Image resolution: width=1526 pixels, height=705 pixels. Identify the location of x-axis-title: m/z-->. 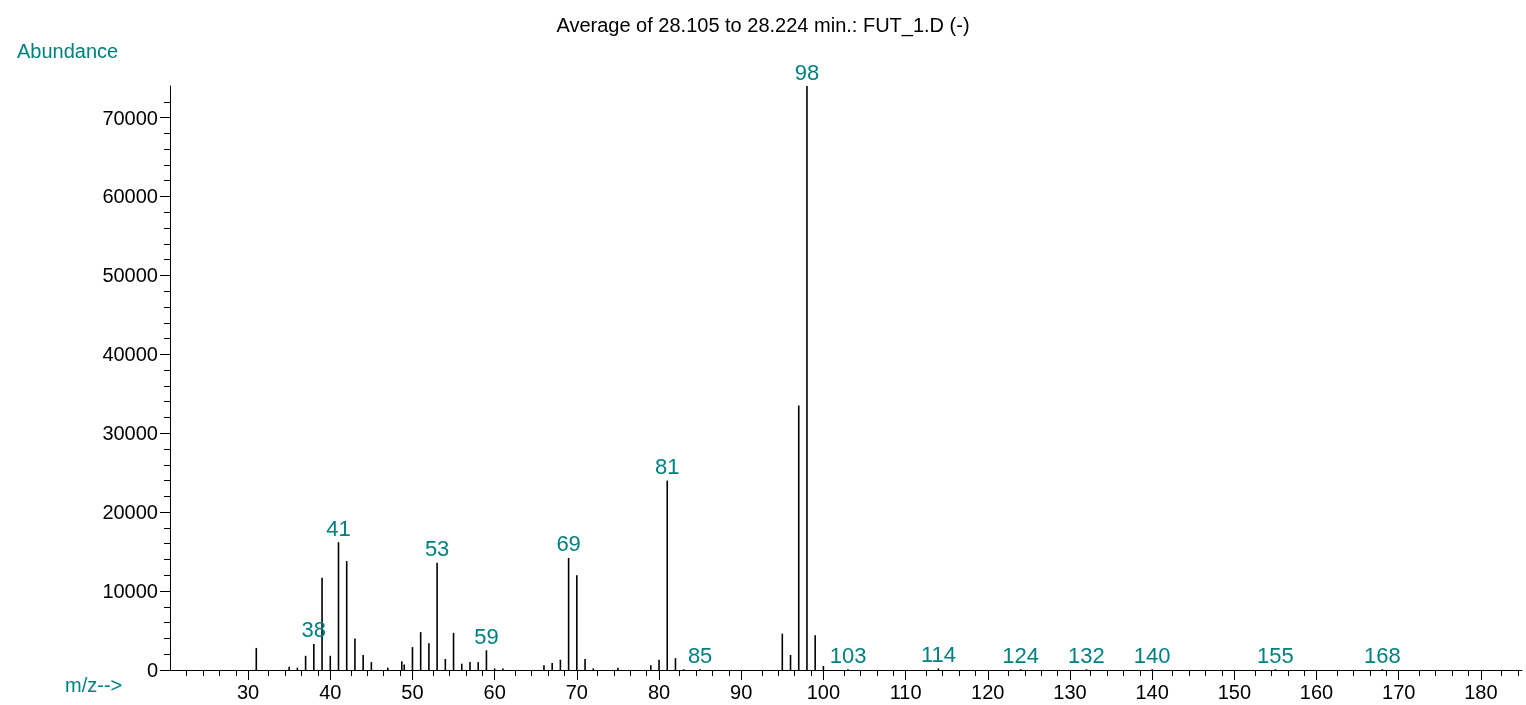
(94, 685).